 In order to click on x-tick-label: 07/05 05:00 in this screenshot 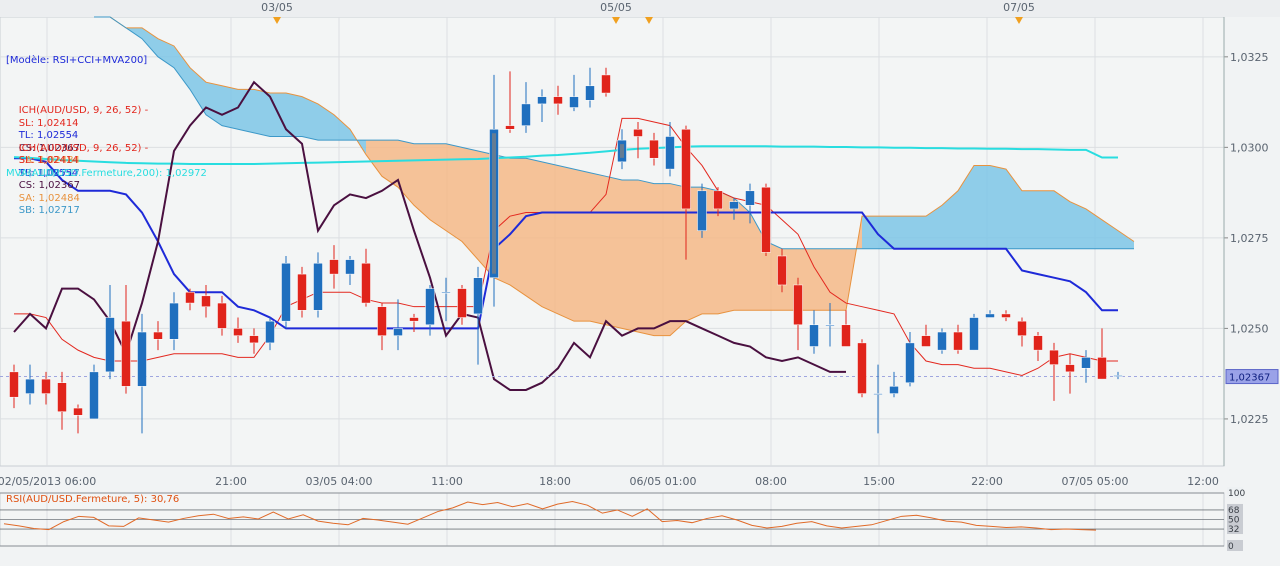, I will do `click(1095, 481)`.